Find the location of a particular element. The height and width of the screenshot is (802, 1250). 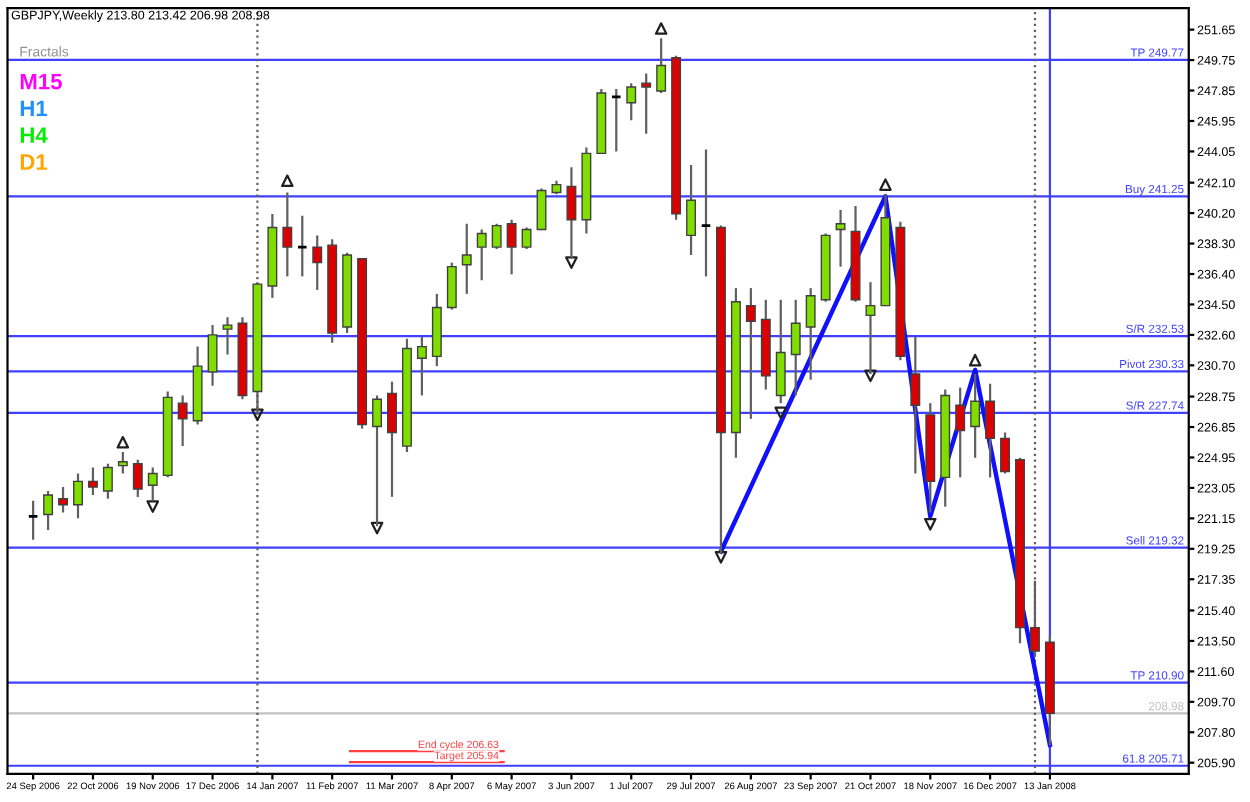

annotation: H4 is located at coordinates (34, 135).